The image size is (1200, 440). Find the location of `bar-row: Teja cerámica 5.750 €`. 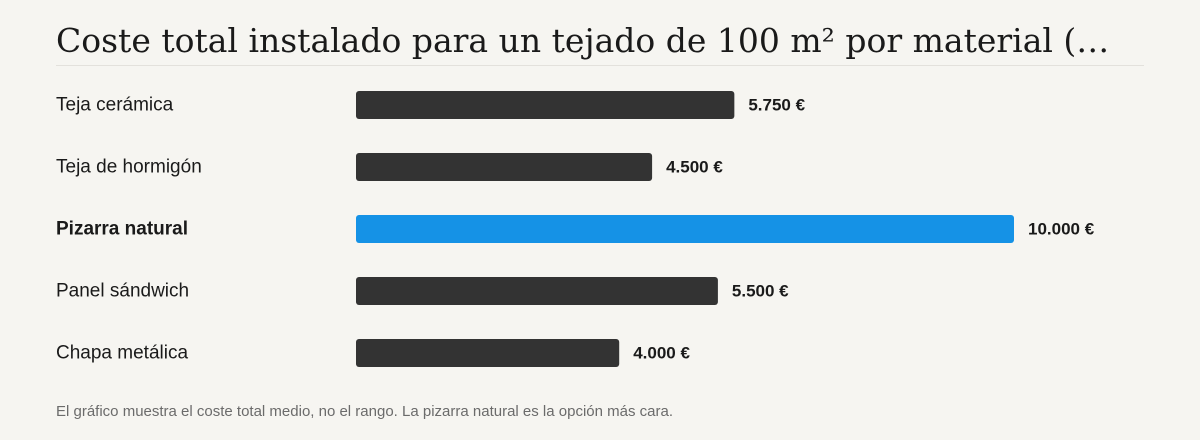

bar-row: Teja cerámica 5.750 € is located at coordinates (431, 105).